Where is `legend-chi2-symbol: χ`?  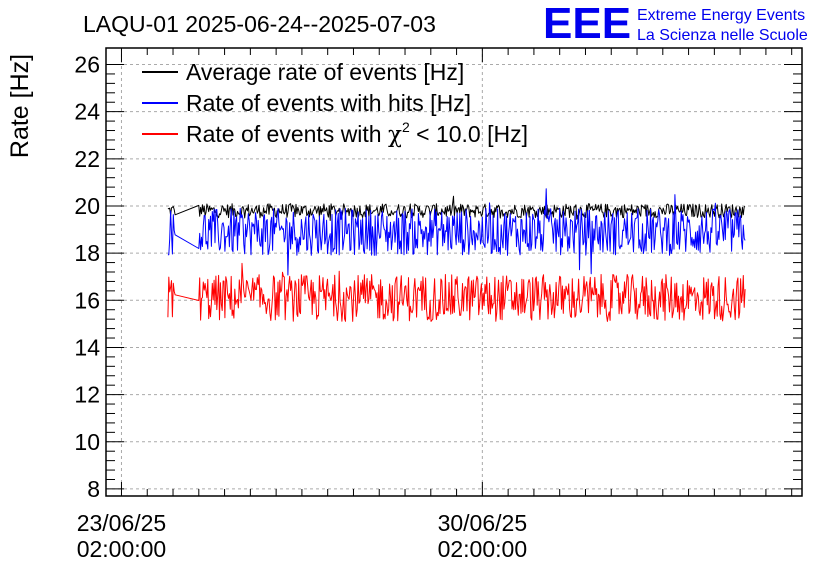 legend-chi2-symbol: χ is located at coordinates (395, 135).